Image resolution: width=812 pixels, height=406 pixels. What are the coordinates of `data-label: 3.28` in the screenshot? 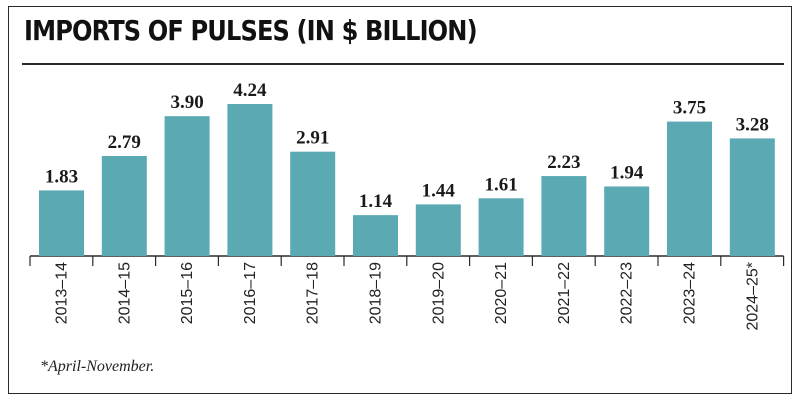 It's located at (752, 124).